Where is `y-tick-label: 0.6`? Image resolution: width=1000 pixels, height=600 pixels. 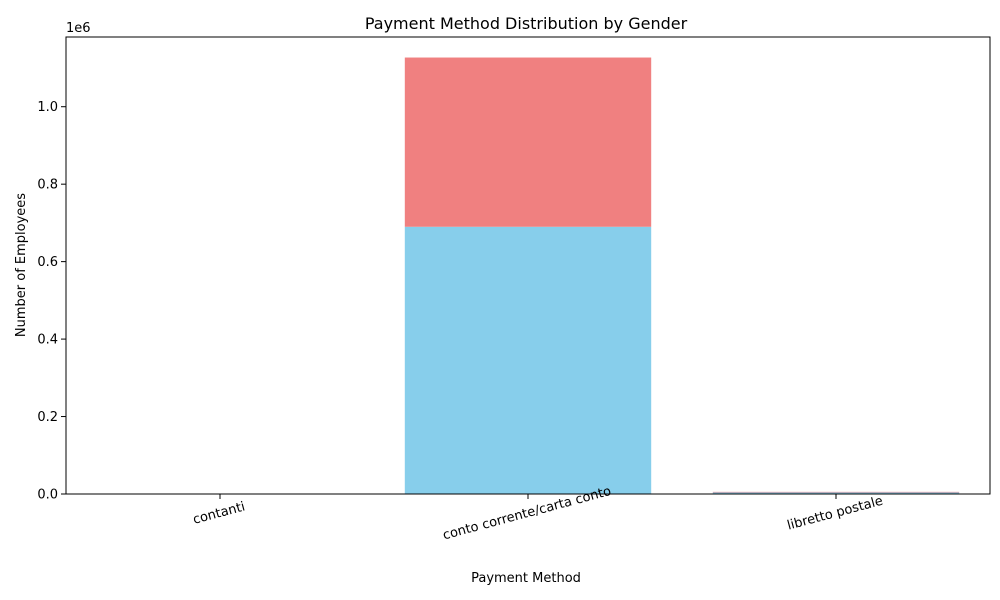 y-tick-label: 0.6 is located at coordinates (47, 262).